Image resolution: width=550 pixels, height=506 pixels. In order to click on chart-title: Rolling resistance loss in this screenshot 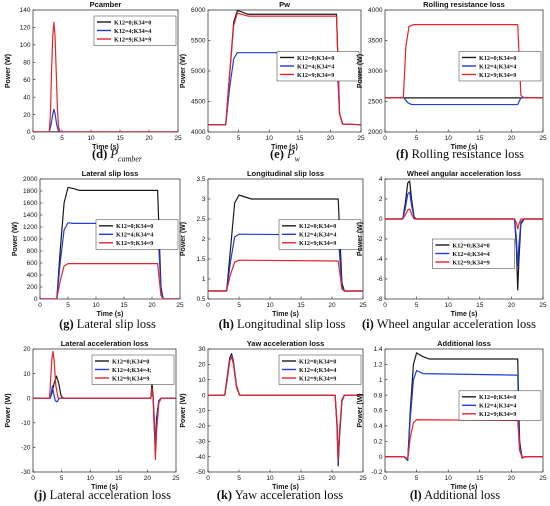, I will do `click(464, 4)`.